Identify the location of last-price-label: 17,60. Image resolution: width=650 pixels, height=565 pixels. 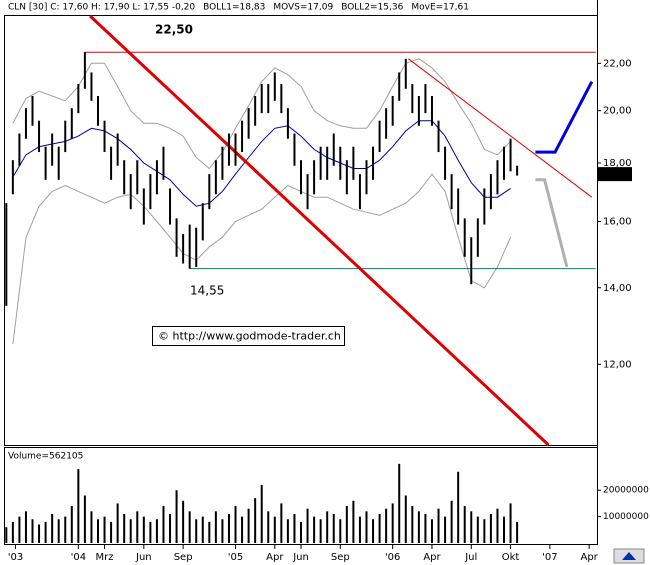
(615, 174).